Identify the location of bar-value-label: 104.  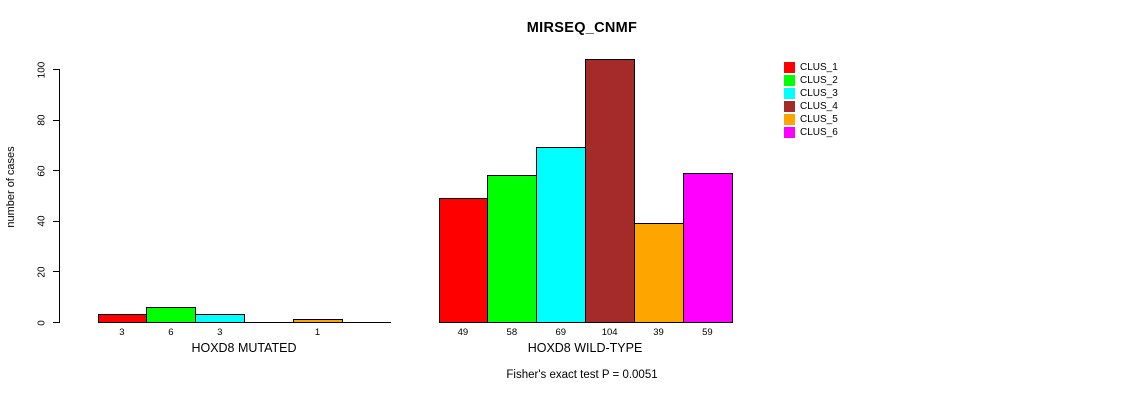
(609, 332).